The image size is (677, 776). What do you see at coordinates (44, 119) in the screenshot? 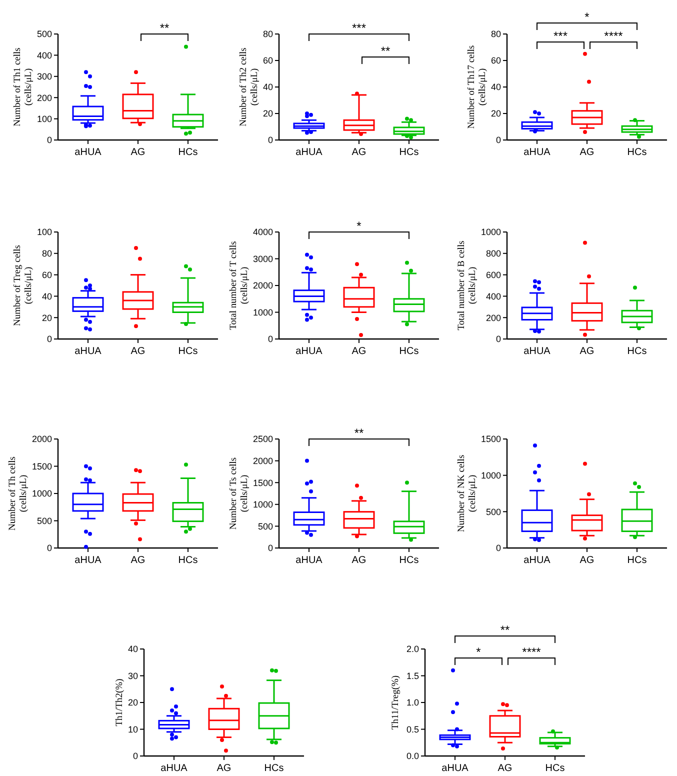
I see `y-tick-label: 100` at bounding box center [44, 119].